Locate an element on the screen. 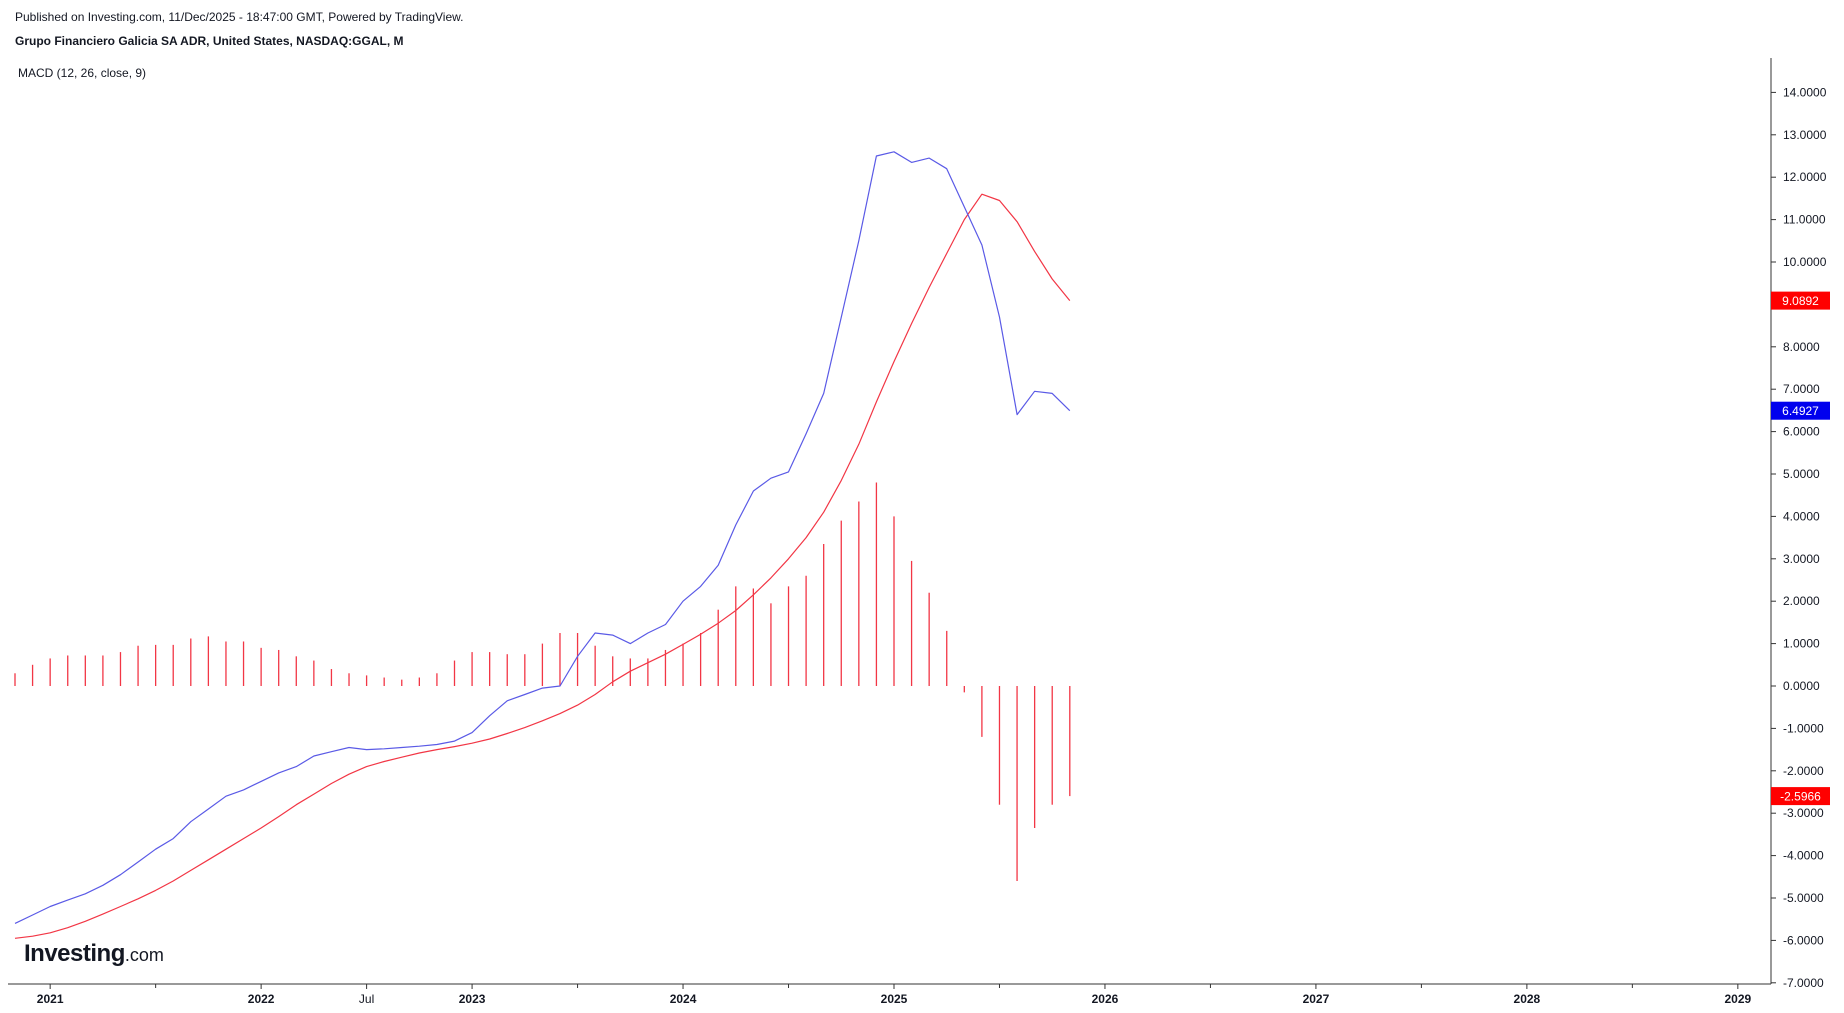 This screenshot has width=1844, height=1013. signal-value-badge-label: 9.0892 is located at coordinates (1800, 301).